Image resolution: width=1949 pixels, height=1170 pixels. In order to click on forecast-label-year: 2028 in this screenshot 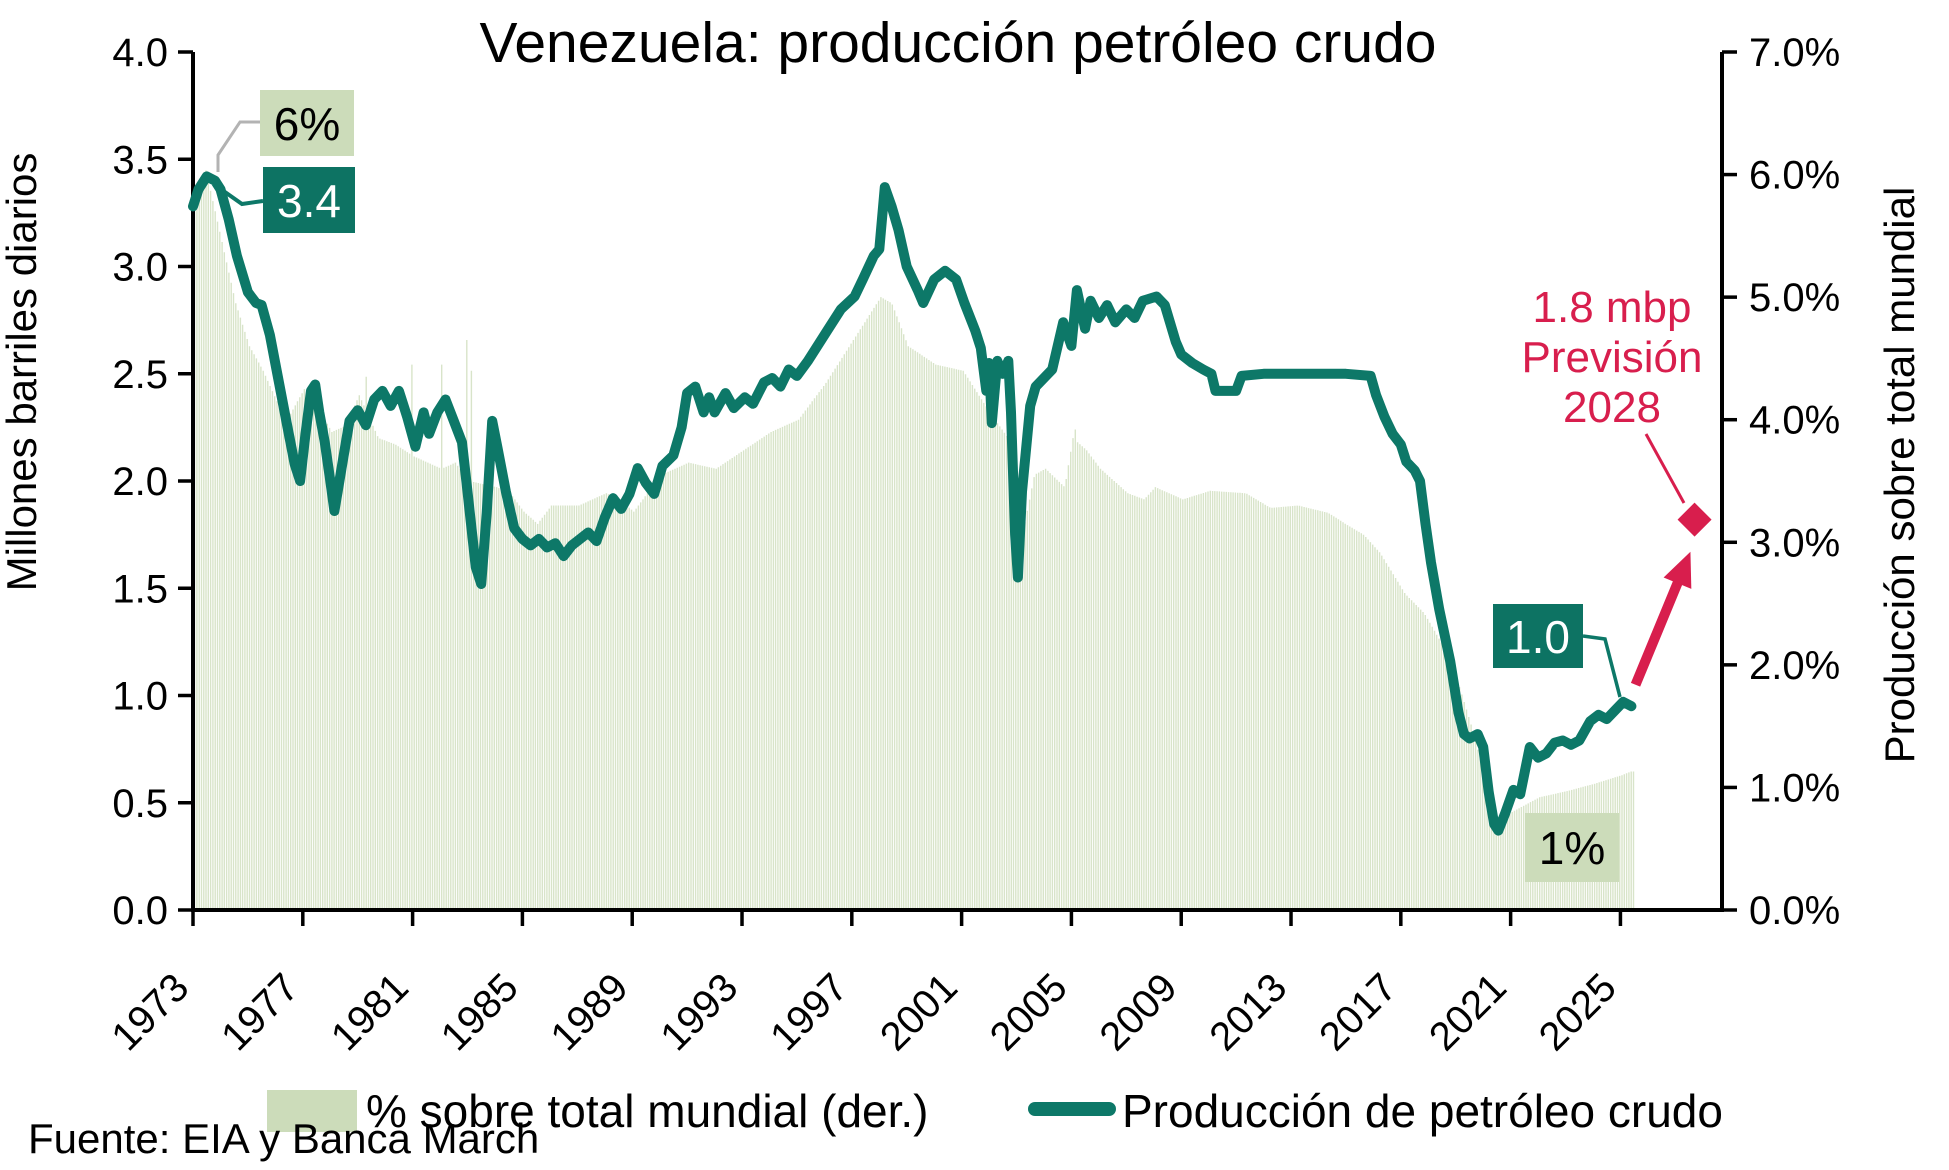, I will do `click(1612, 407)`.